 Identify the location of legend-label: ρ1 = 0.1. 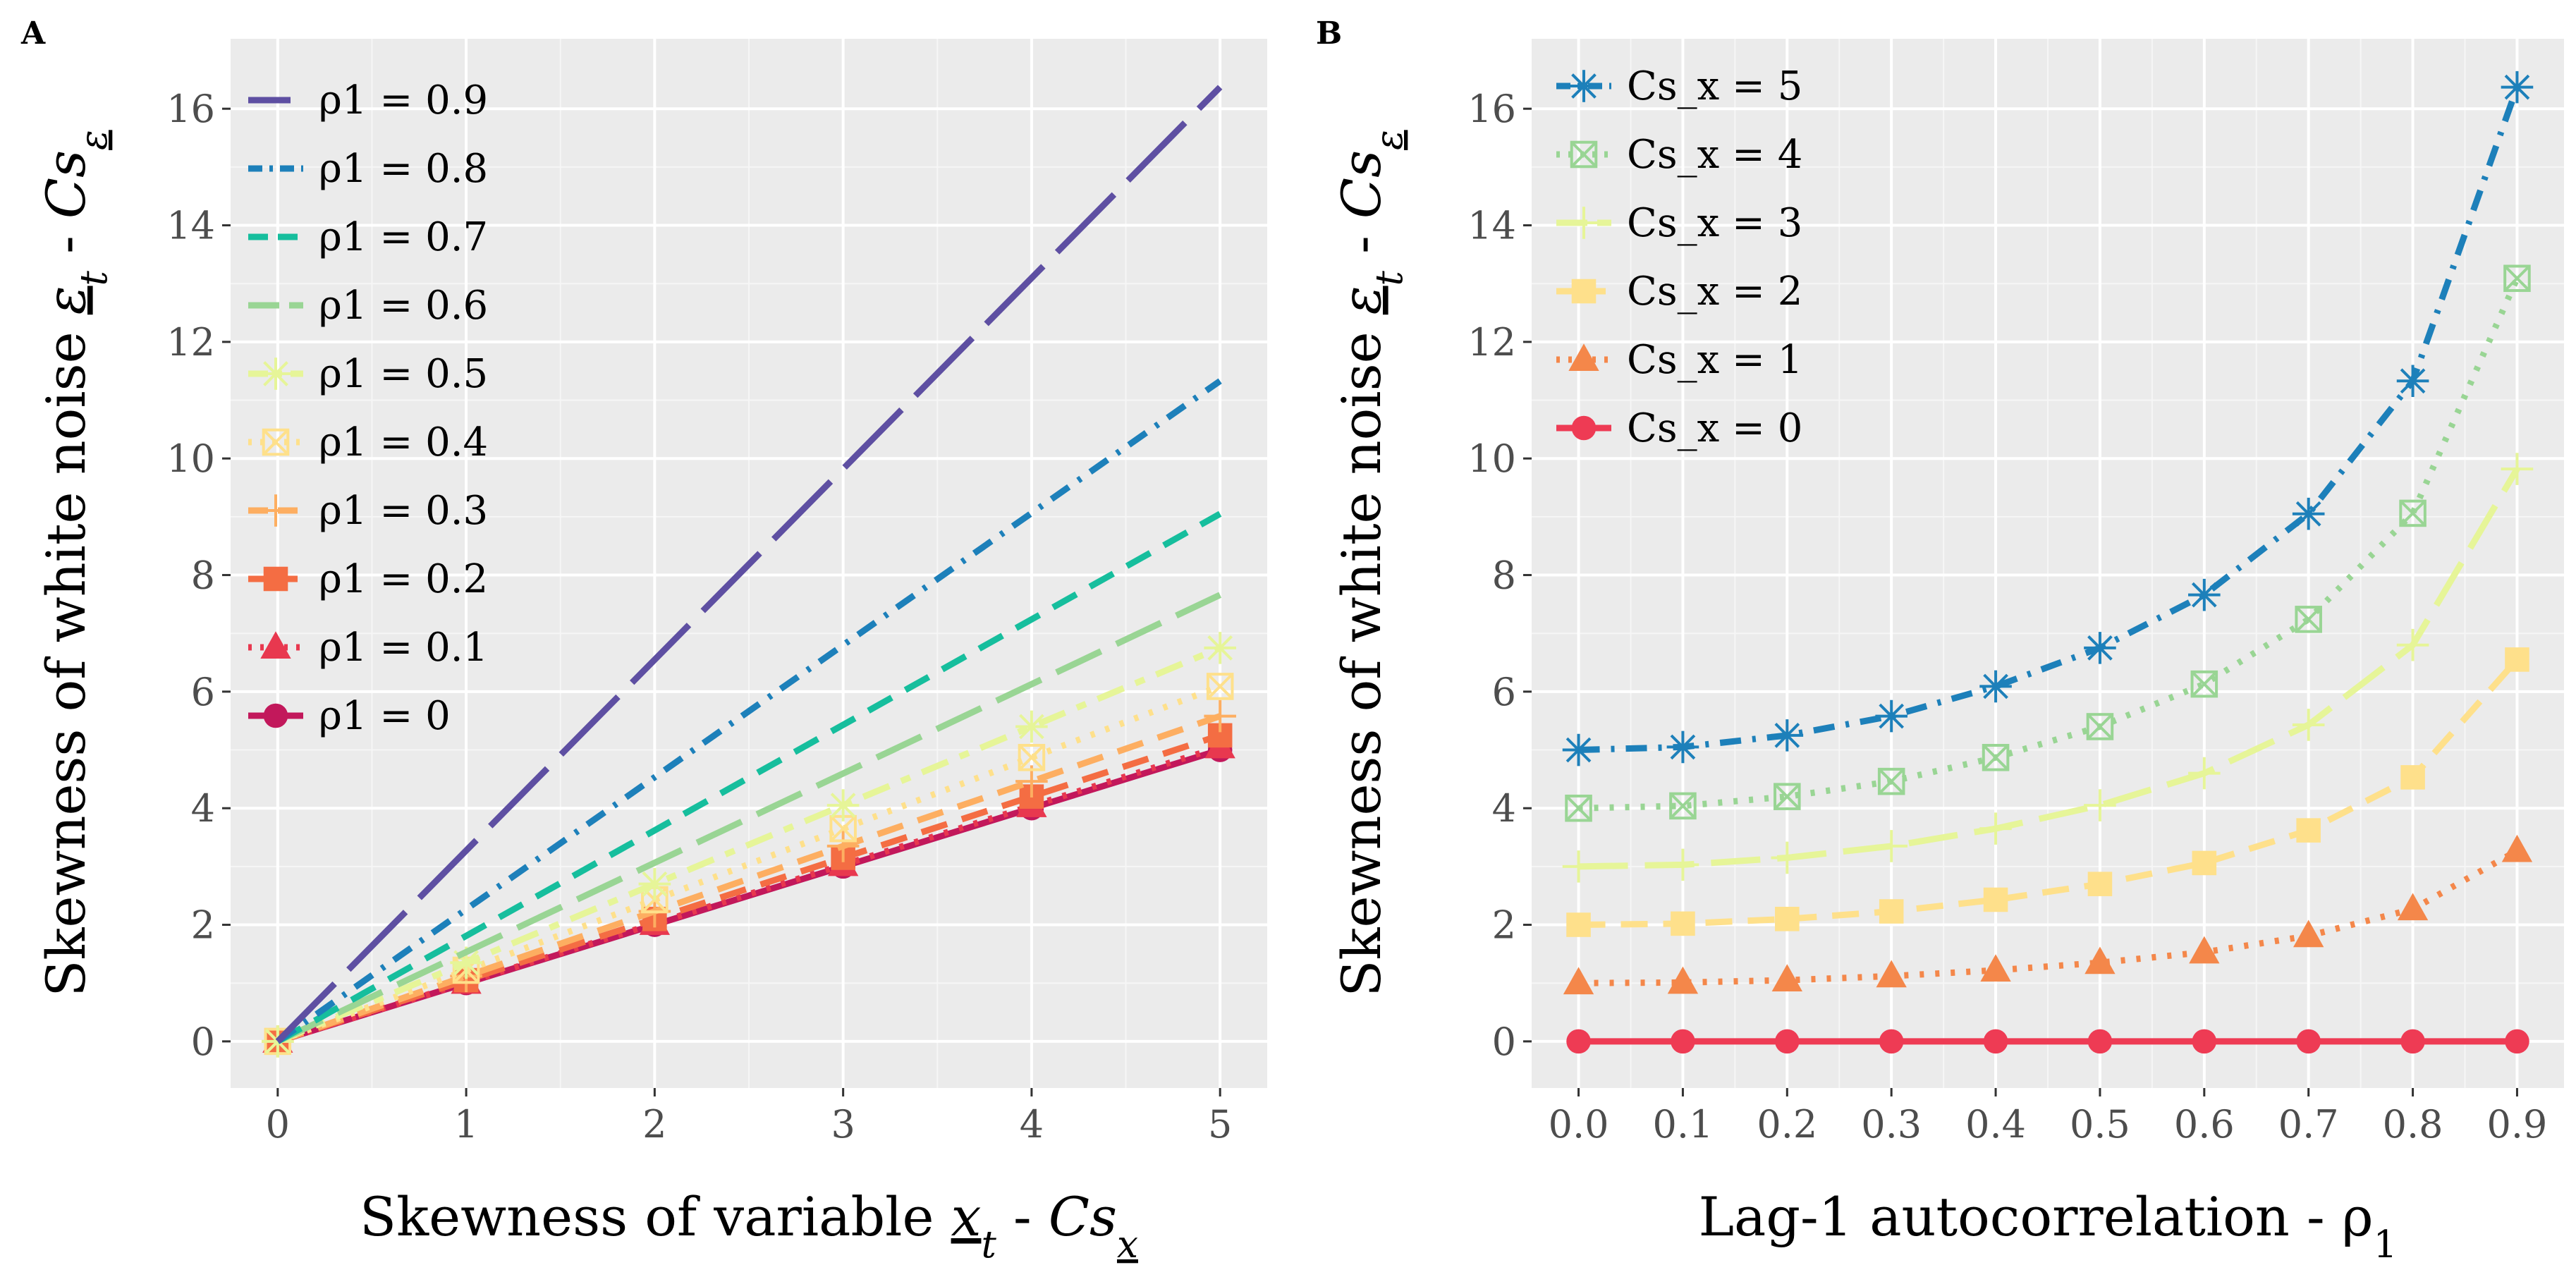
(403, 648).